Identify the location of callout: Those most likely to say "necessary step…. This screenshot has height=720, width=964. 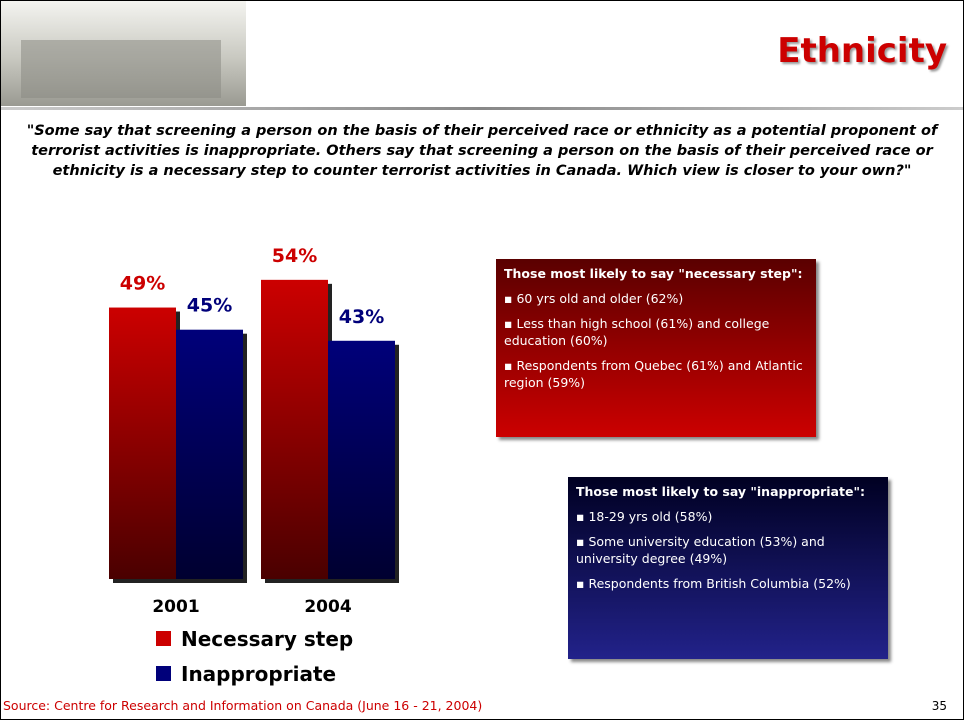
(656, 348).